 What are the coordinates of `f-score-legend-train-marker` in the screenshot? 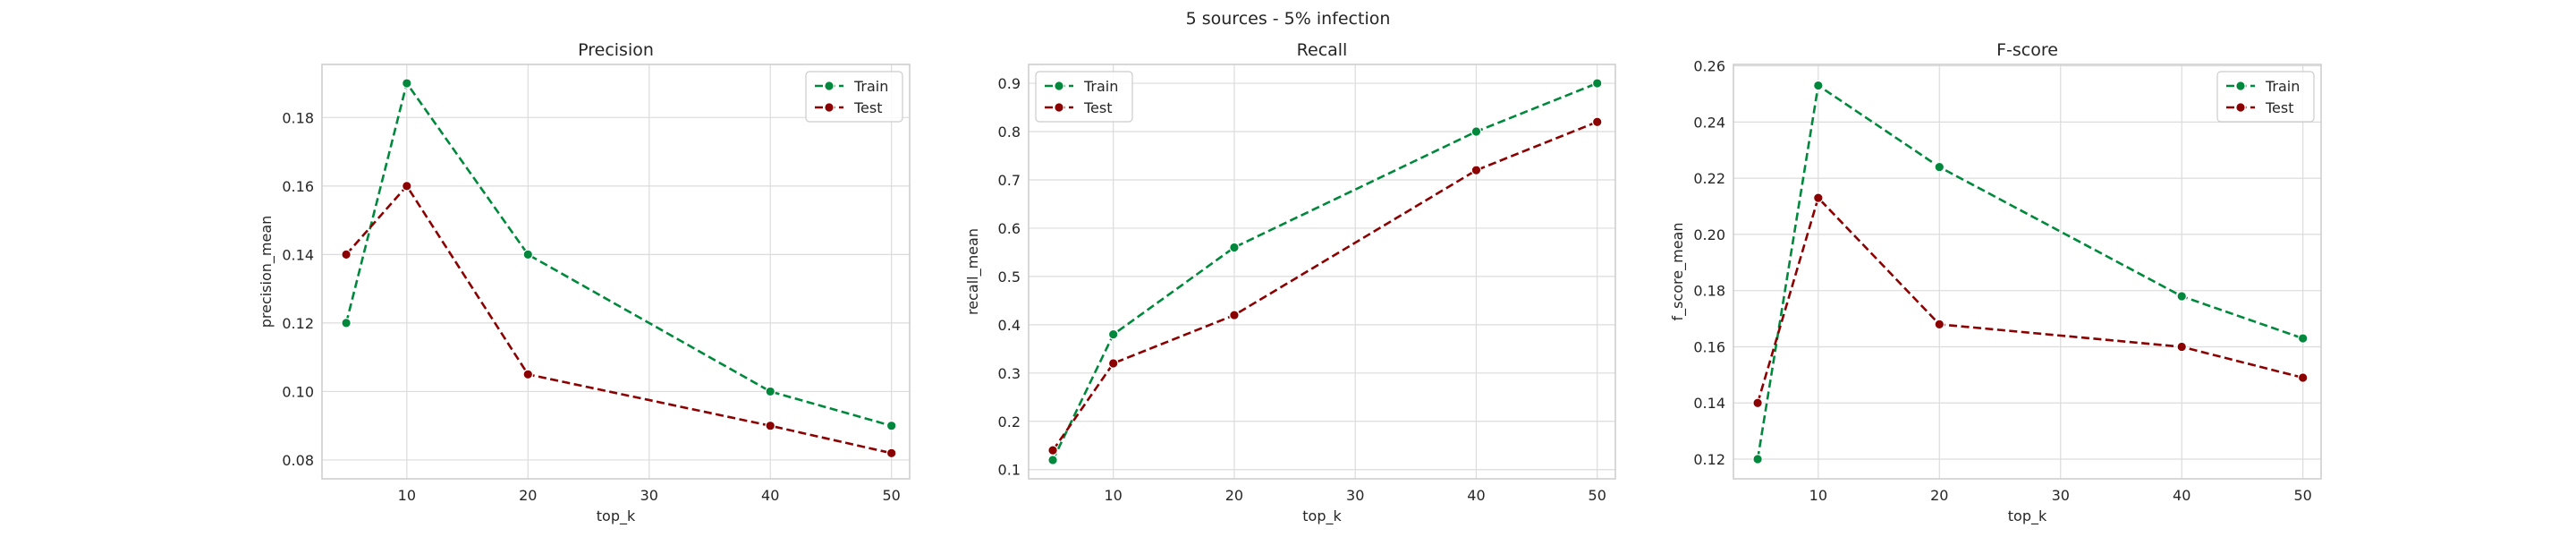 It's located at (2240, 86).